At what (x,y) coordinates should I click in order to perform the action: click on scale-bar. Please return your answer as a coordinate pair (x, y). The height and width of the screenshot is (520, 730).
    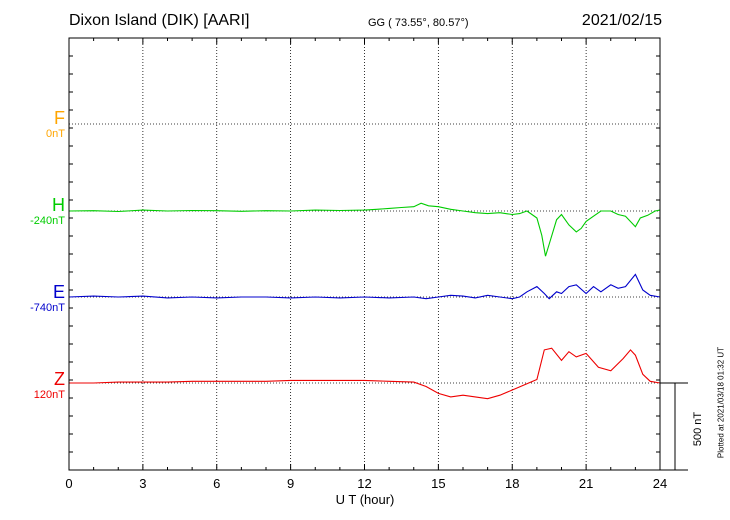
    Looking at the image, I should click on (674, 426).